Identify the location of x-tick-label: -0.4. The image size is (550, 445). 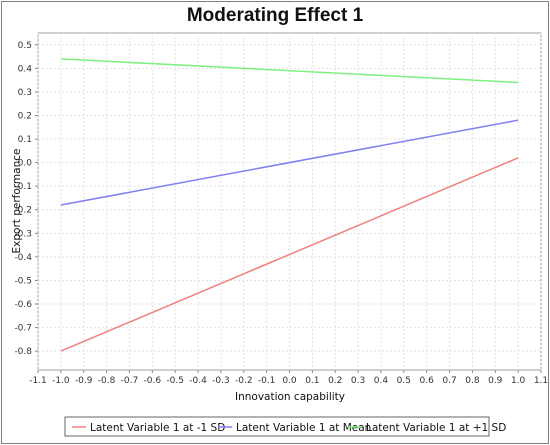
(198, 381).